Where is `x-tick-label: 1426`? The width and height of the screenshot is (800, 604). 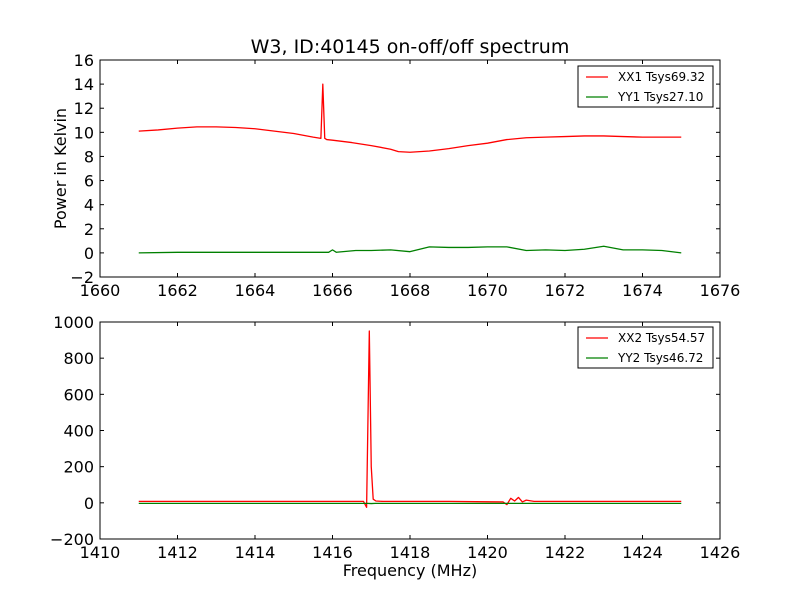
x-tick-label: 1426 is located at coordinates (720, 552).